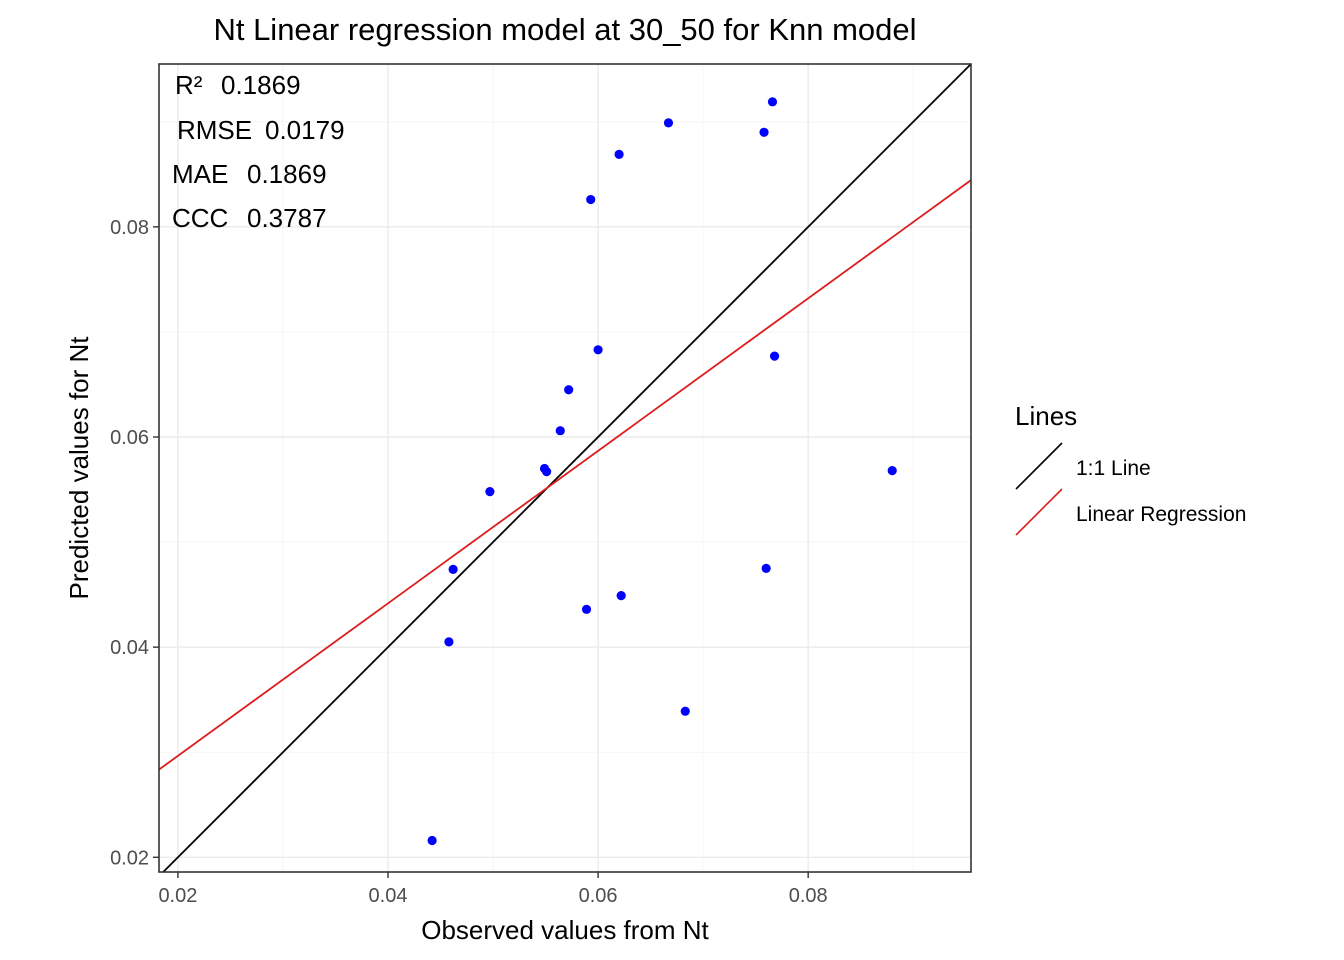  Describe the element at coordinates (287, 218) in the screenshot. I see `stat-ccc-value: 0.3787` at that location.